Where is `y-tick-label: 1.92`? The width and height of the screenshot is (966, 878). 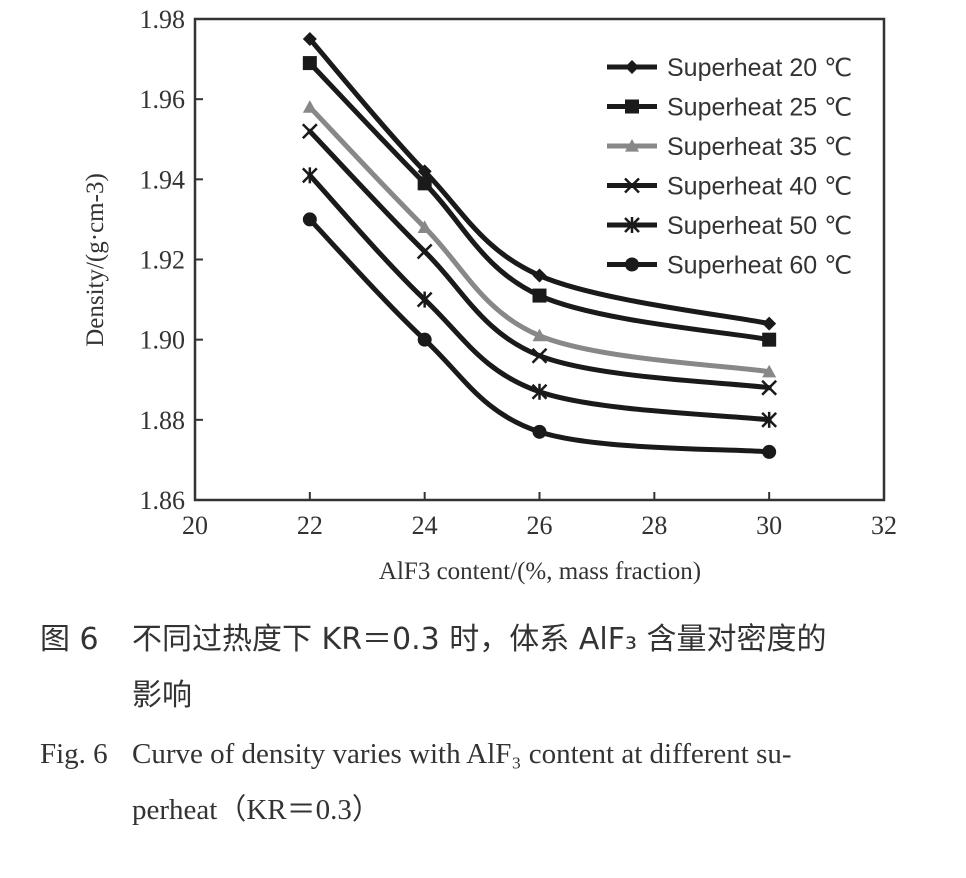 y-tick-label: 1.92 is located at coordinates (163, 260).